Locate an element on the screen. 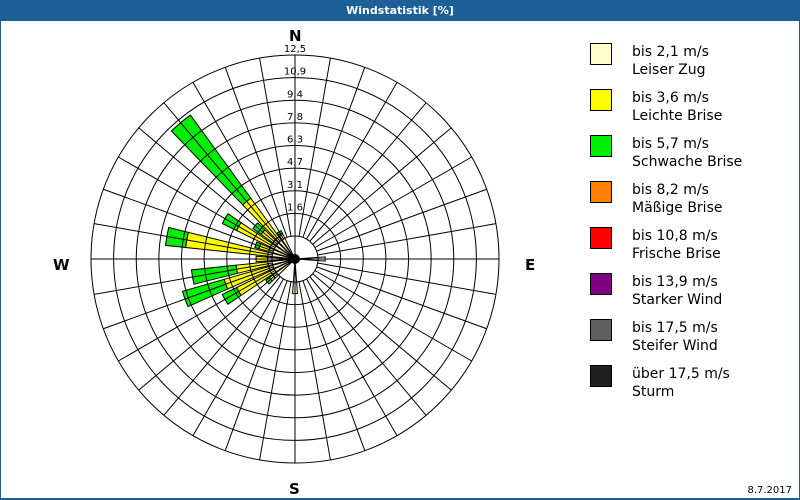 Image resolution: width=800 pixels, height=500 pixels. legend-name: Mäßige Brise is located at coordinates (677, 208).